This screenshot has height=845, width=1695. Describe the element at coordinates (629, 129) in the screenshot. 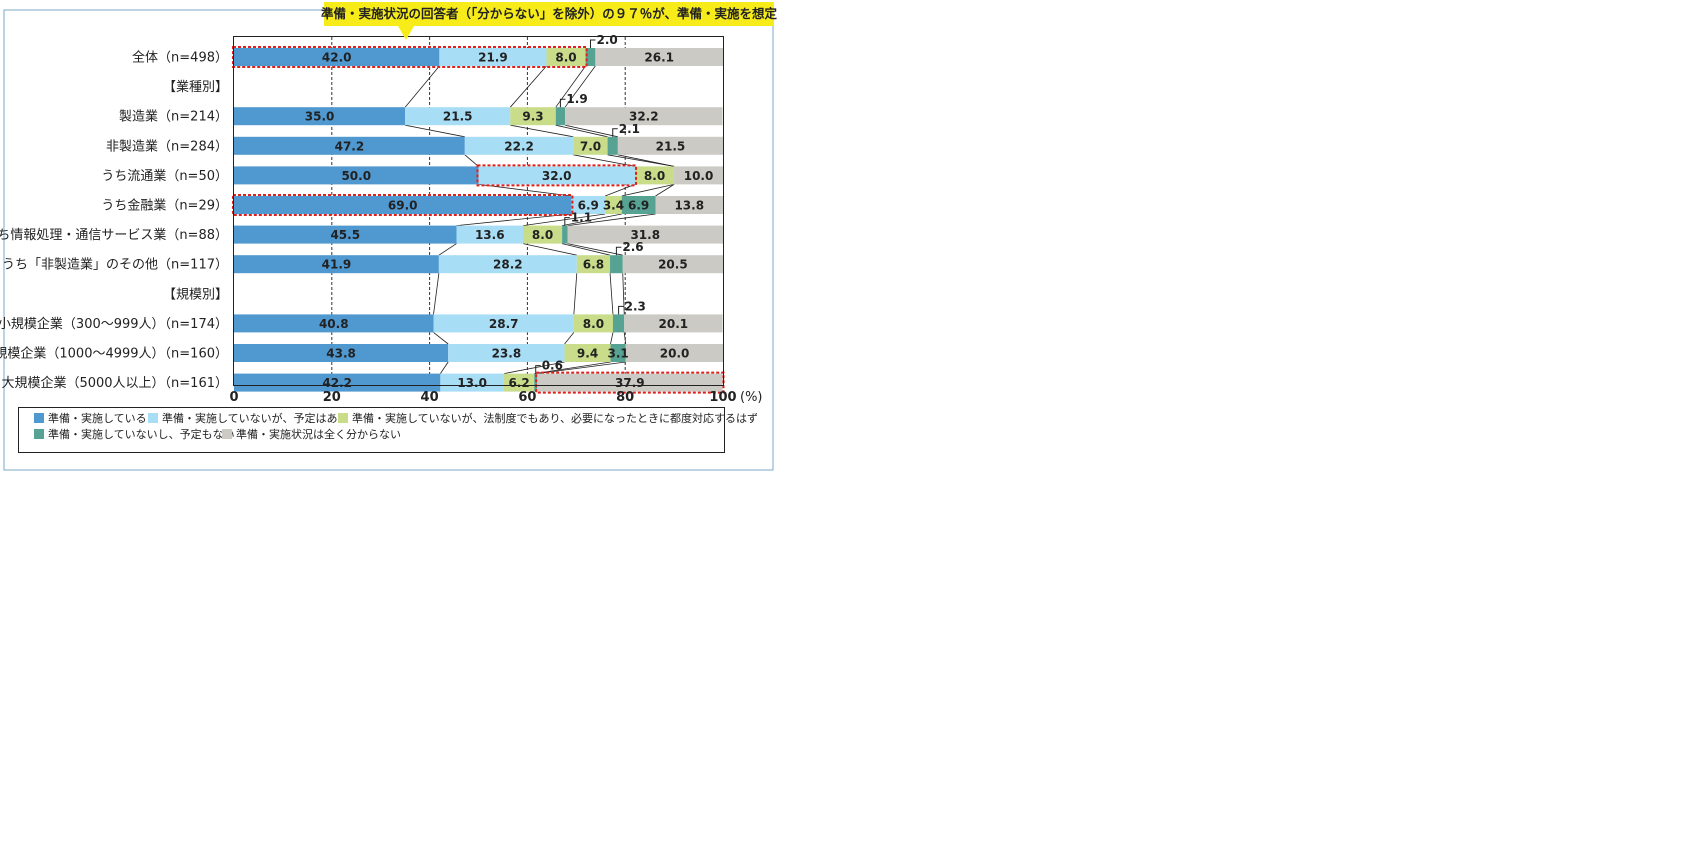

I see `data-label: 2.1` at that location.